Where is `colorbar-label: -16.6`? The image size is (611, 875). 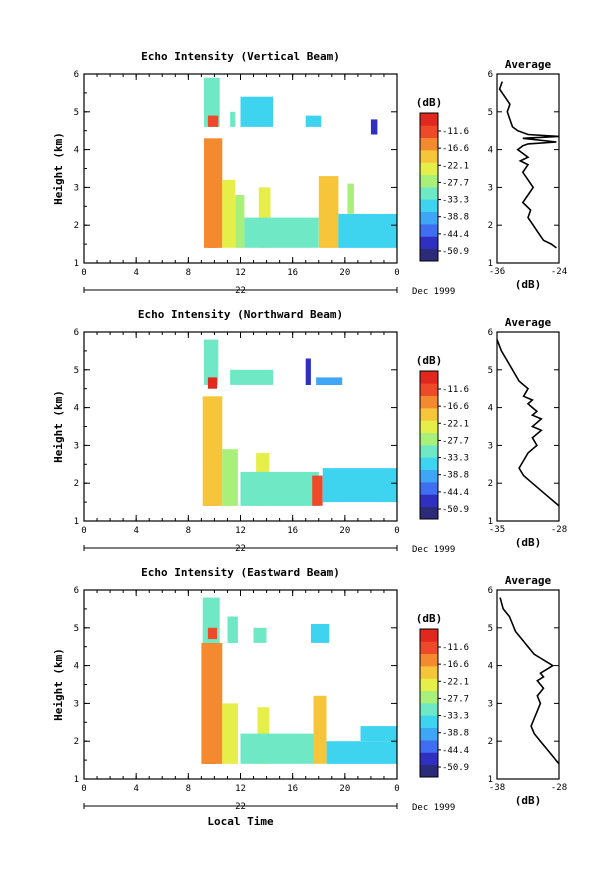
colorbar-label: -16.6 is located at coordinates (455, 149).